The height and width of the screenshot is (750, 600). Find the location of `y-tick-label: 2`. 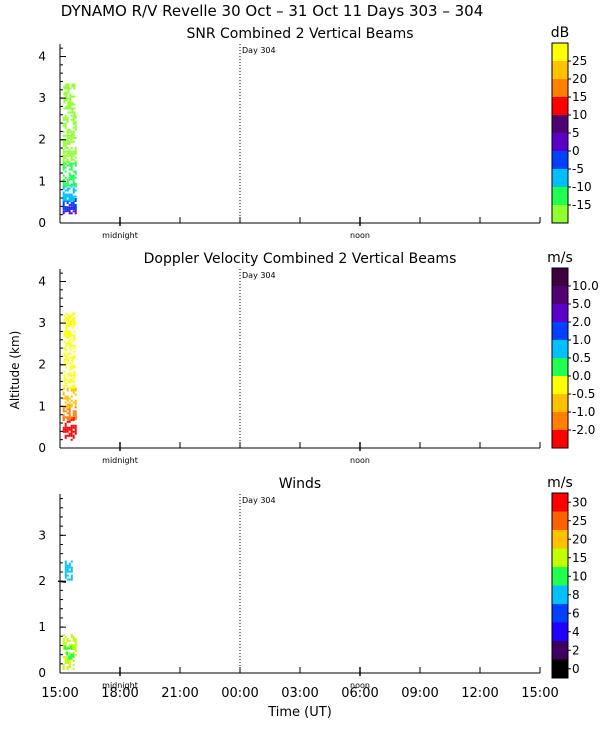

y-tick-label: 2 is located at coordinates (42, 365).